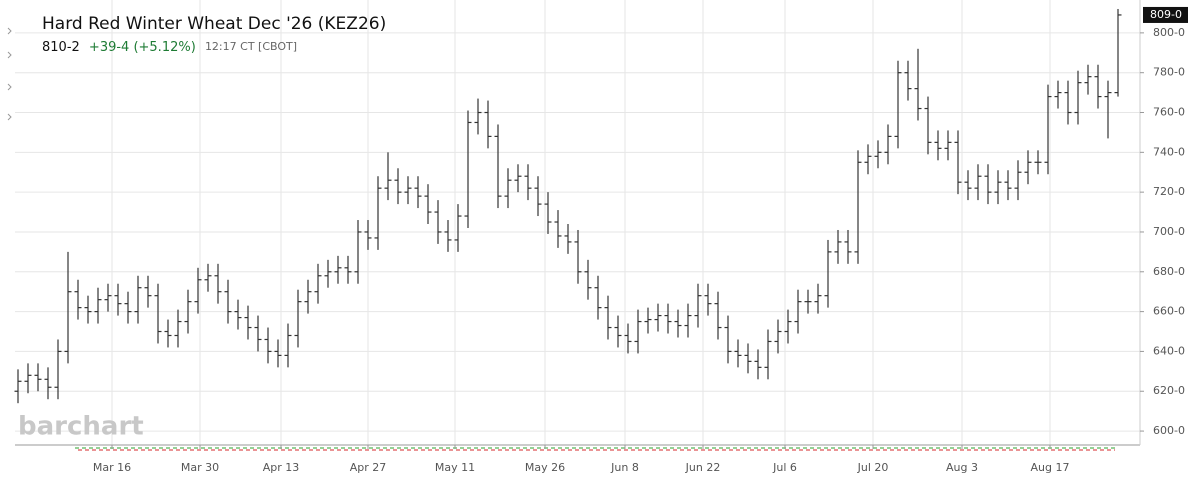 This screenshot has width=1193, height=487. I want to click on quote-time: 12:17 CT [CBOT], so click(251, 46).